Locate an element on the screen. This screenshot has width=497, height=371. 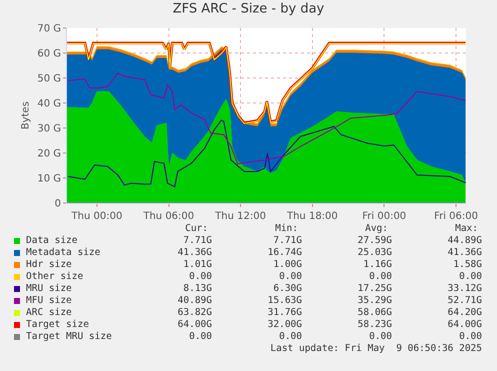
text: 1.58G is located at coordinates (467, 265).